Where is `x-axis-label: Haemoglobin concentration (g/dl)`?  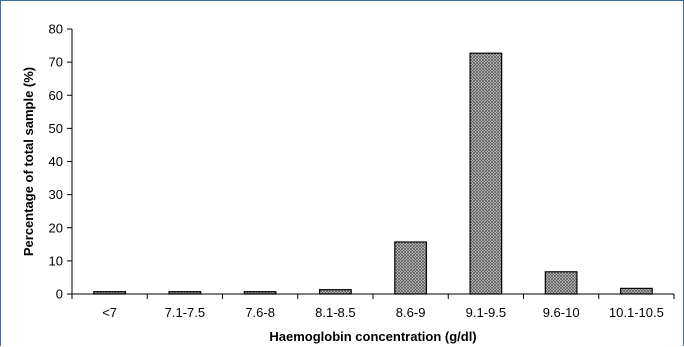
x-axis-label: Haemoglobin concentration (g/dl) is located at coordinates (372, 336).